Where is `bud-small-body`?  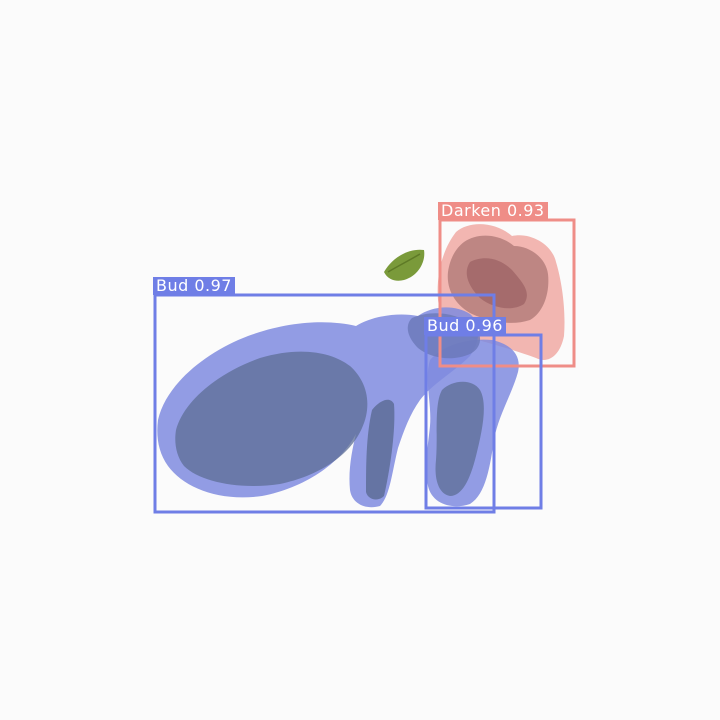
bud-small-body is located at coordinates (459, 438).